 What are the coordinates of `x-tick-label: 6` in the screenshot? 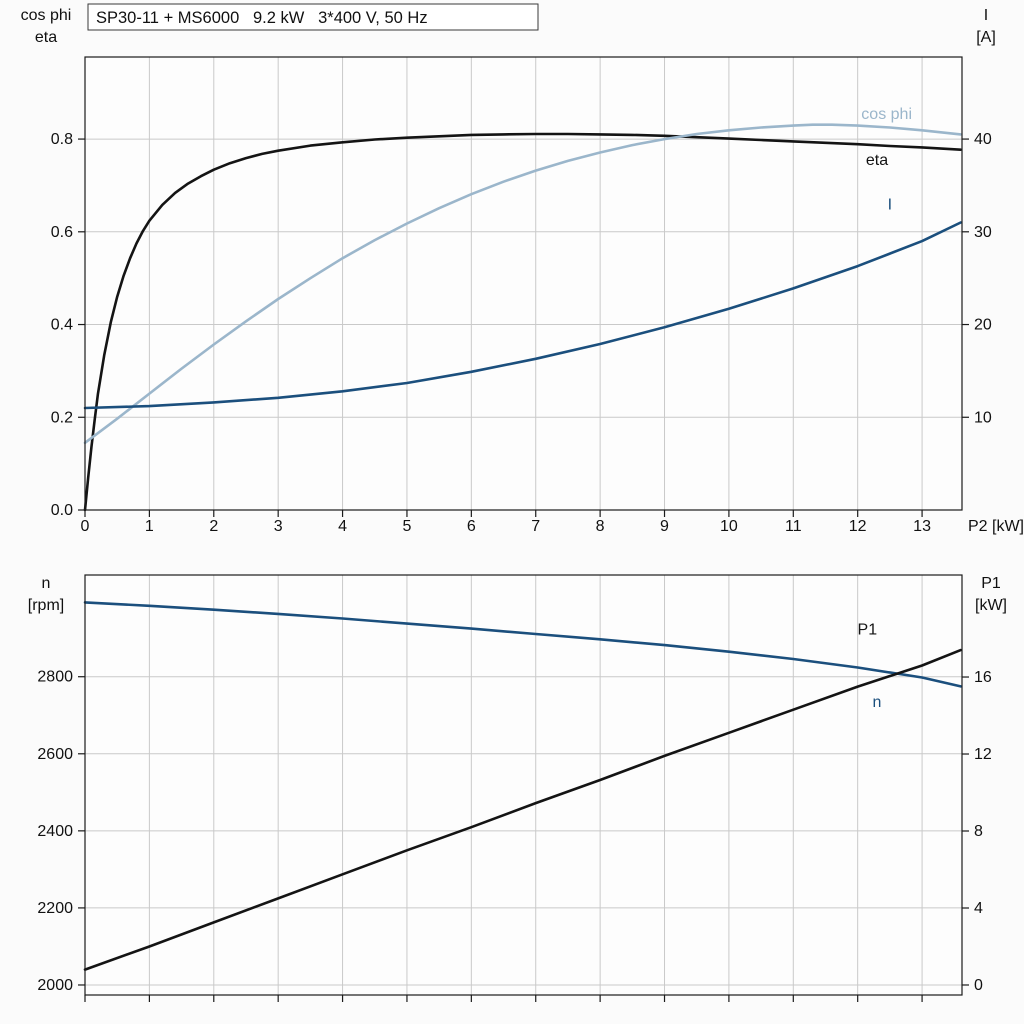 It's located at (471, 526).